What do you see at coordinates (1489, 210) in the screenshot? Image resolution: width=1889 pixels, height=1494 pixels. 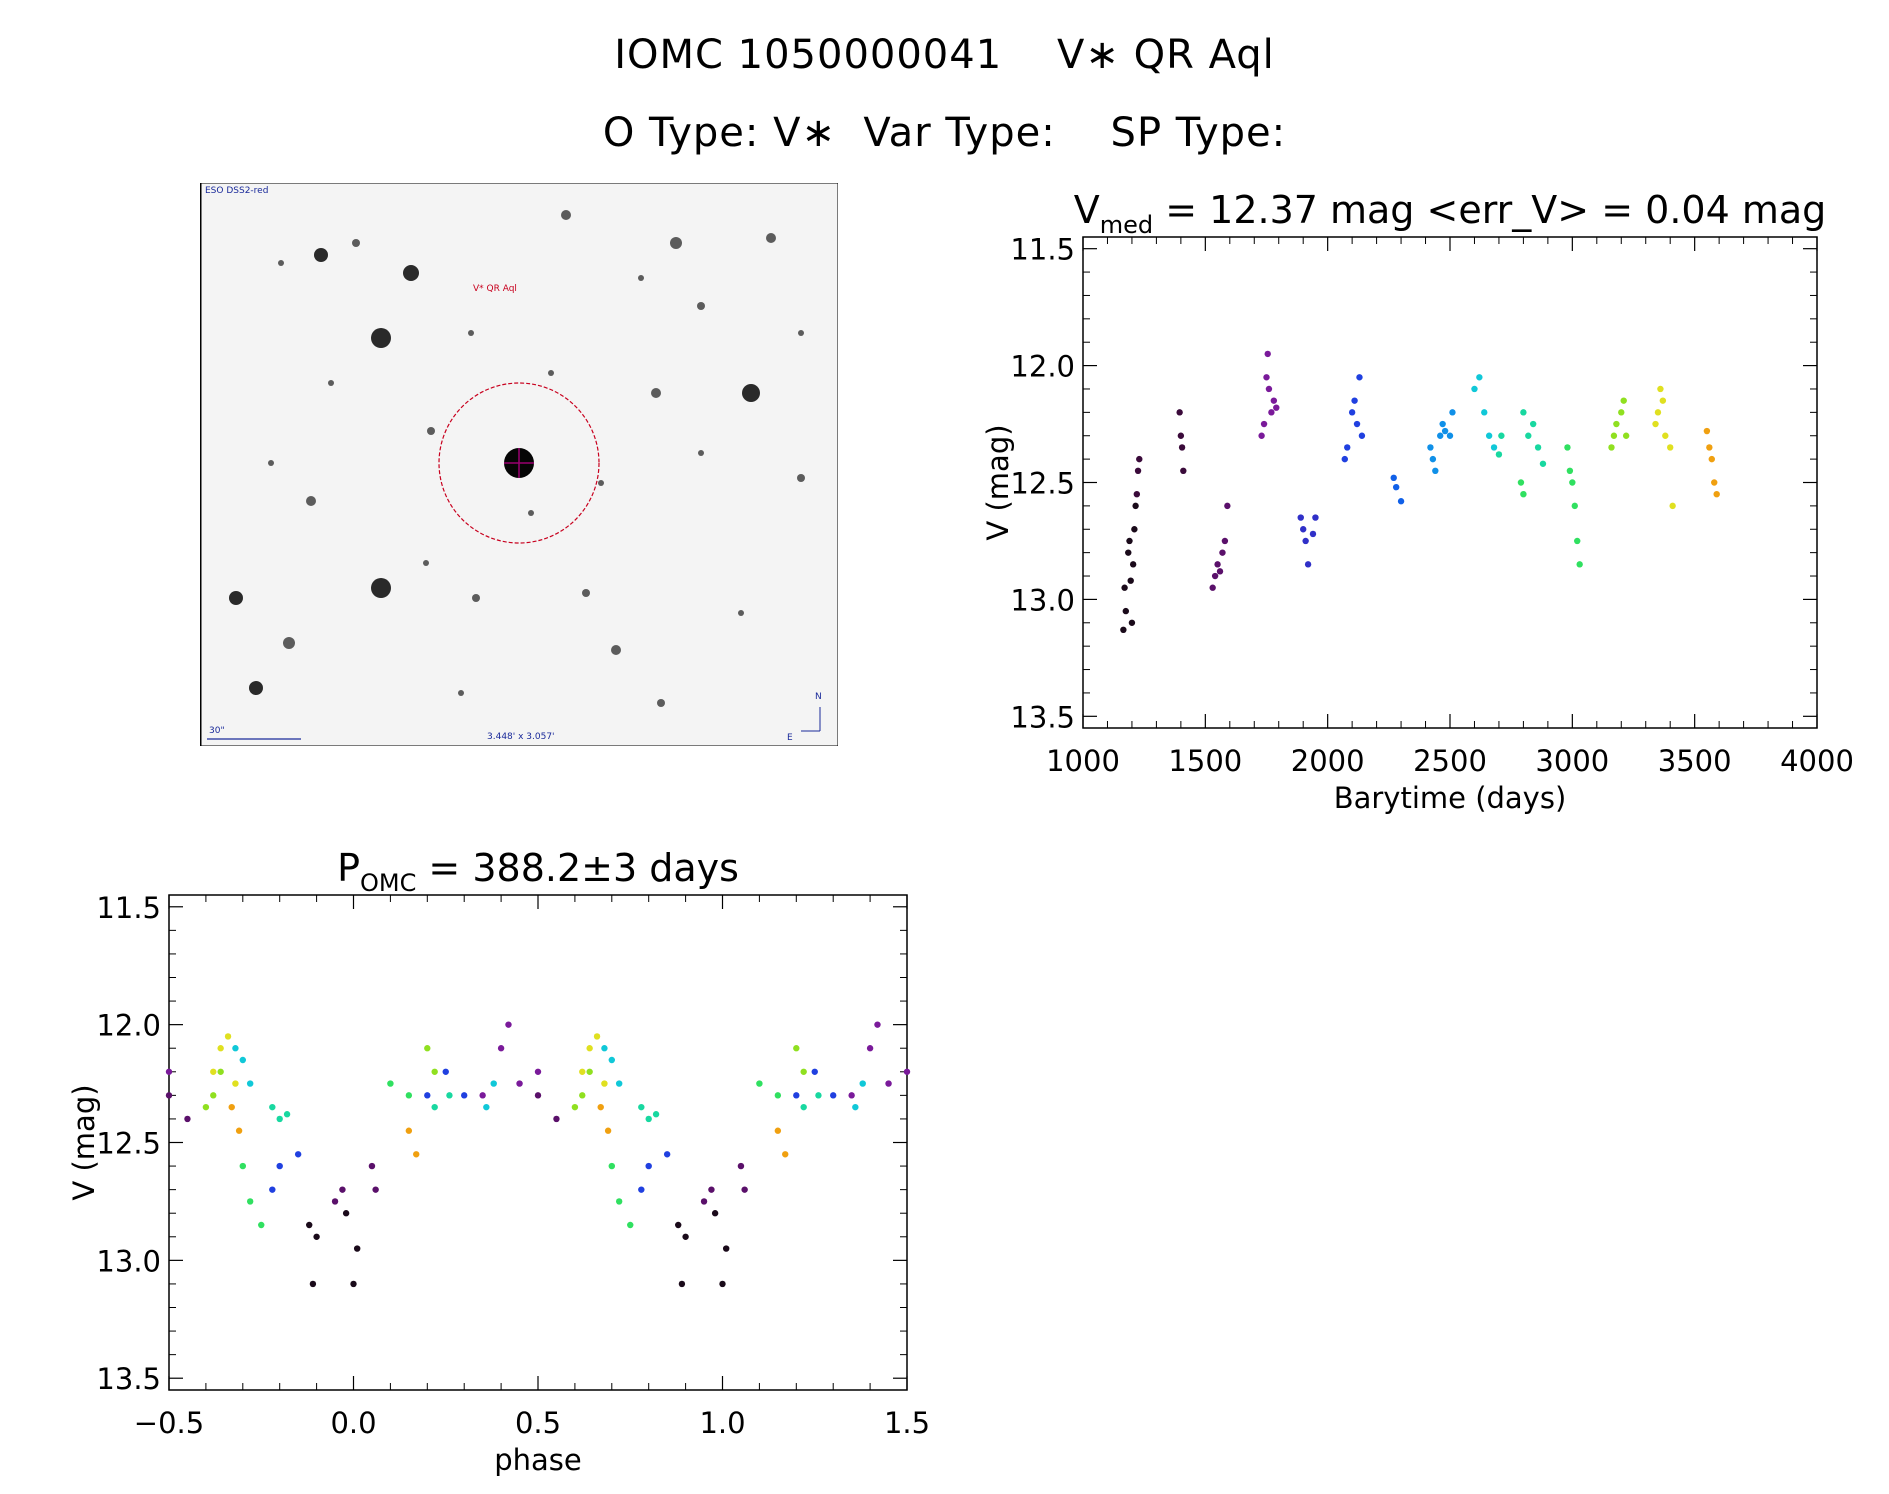 I see `chart-title-rest: = 12.37 mag <err_V> = 0.04 mag` at bounding box center [1489, 210].